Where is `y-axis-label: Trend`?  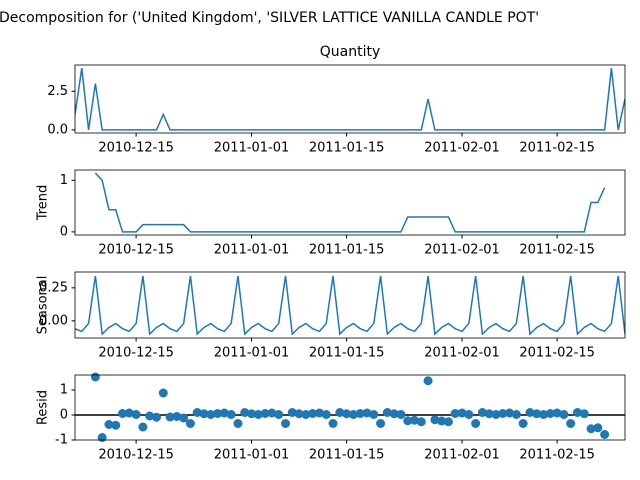 y-axis-label: Trend is located at coordinates (43, 203).